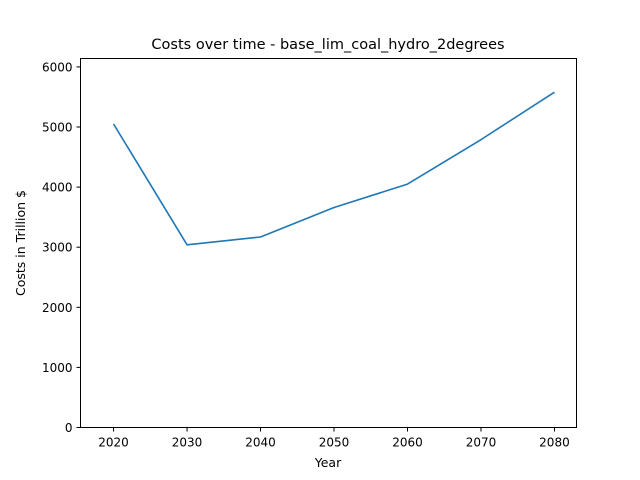 This screenshot has width=640, height=480. Describe the element at coordinates (57, 67) in the screenshot. I see `y-tick-label: 6000` at that location.